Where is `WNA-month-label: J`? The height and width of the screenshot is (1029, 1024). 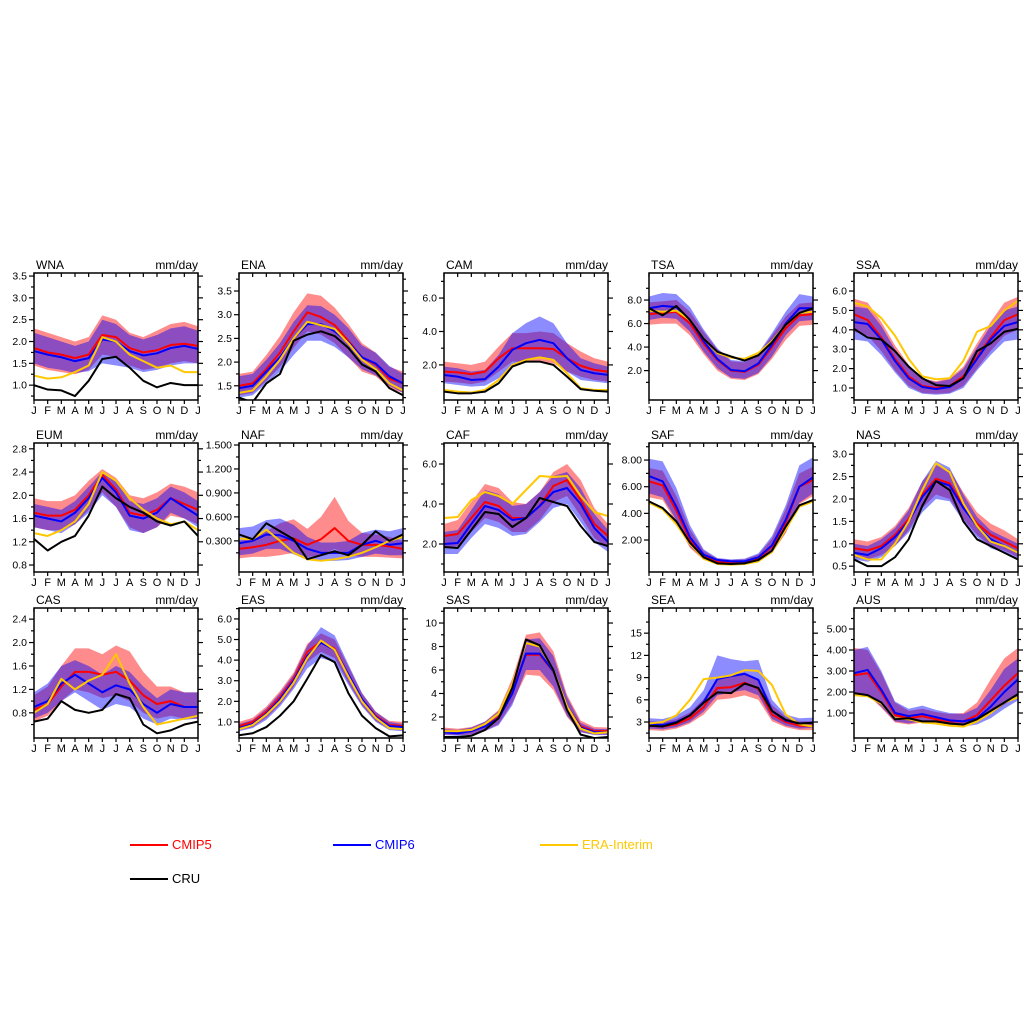
WNA-month-label: J is located at coordinates (34, 411).